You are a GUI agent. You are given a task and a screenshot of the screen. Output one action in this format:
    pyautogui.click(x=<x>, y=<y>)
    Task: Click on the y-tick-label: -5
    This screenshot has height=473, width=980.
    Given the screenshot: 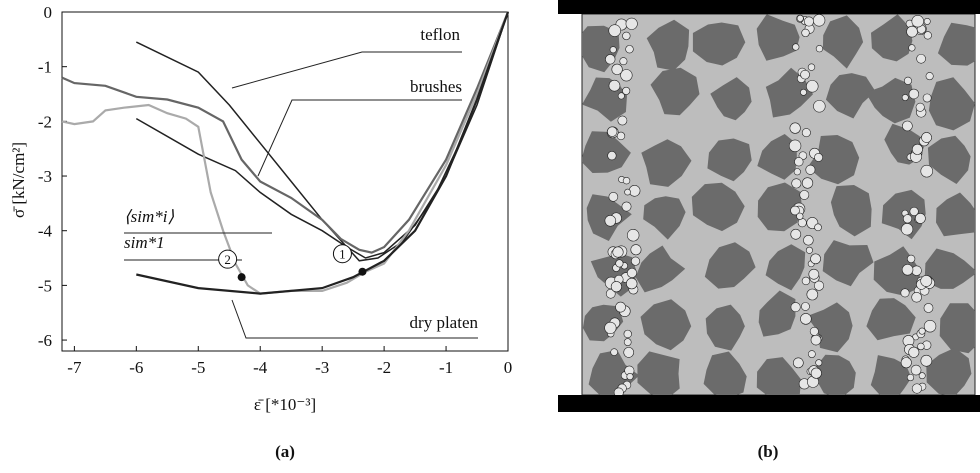 What is the action you would take?
    pyautogui.click(x=45, y=285)
    